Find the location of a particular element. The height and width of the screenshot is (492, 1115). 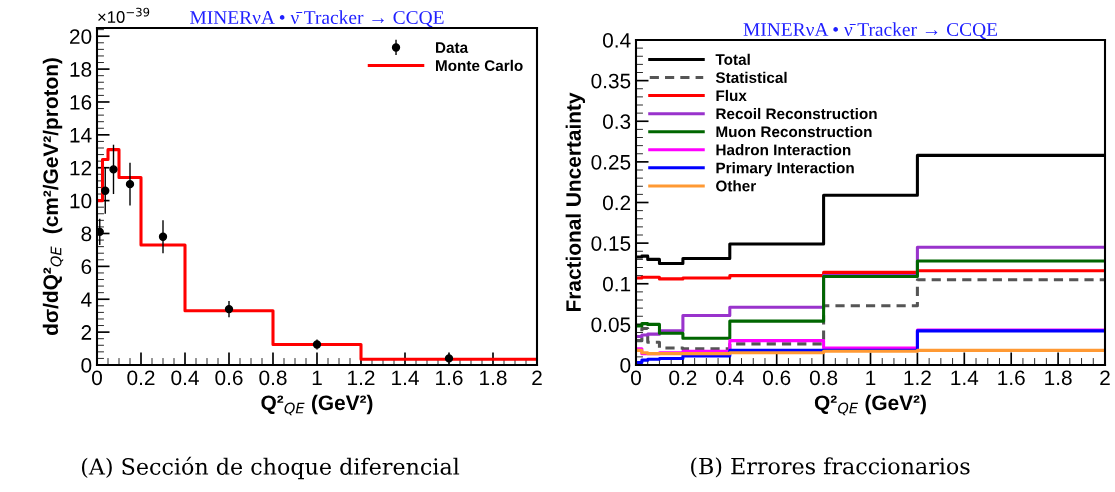

y-tick-label: 8 is located at coordinates (86, 234).